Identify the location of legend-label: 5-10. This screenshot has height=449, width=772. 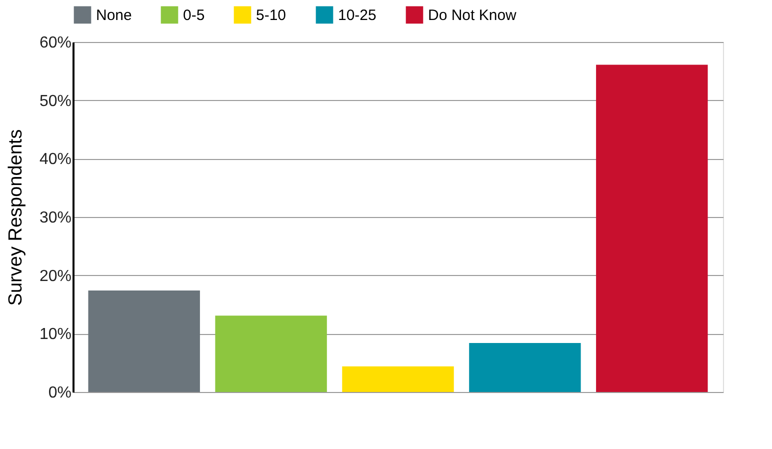
(271, 15).